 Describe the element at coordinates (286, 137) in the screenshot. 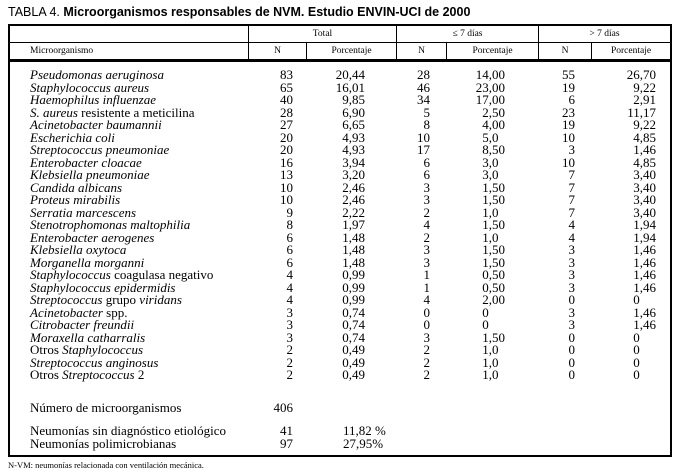

I see `total-n-value: 20` at that location.